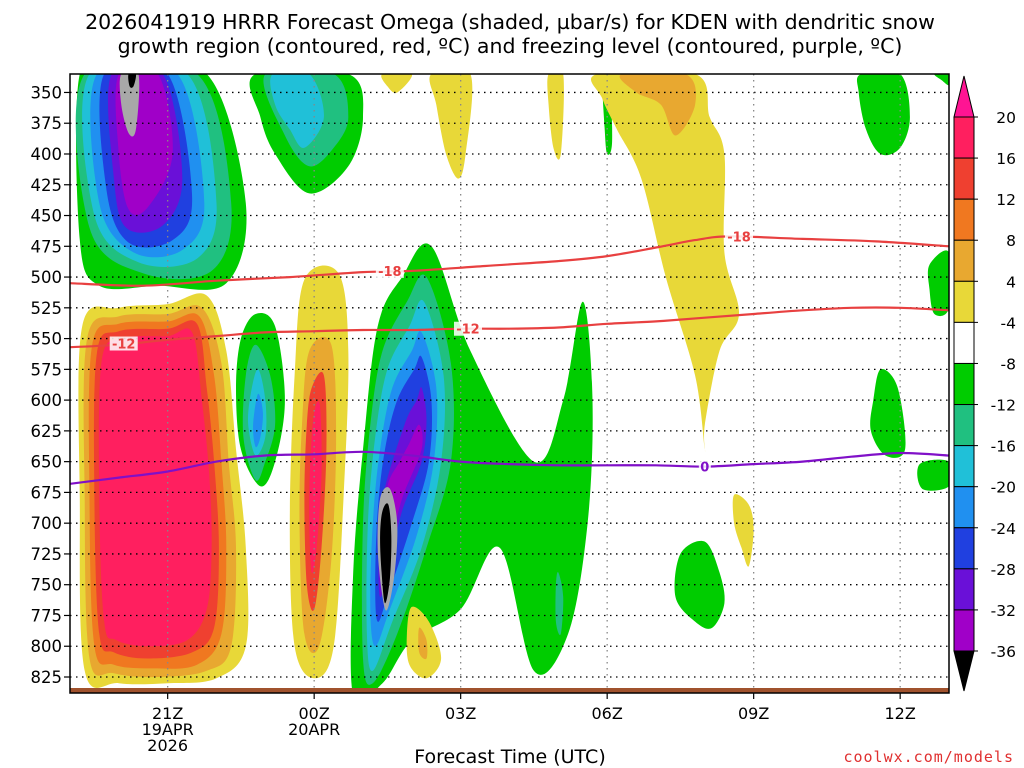 Image resolution: width=1024 pixels, height=768 pixels. I want to click on y-tick-label: 675, so click(47, 492).